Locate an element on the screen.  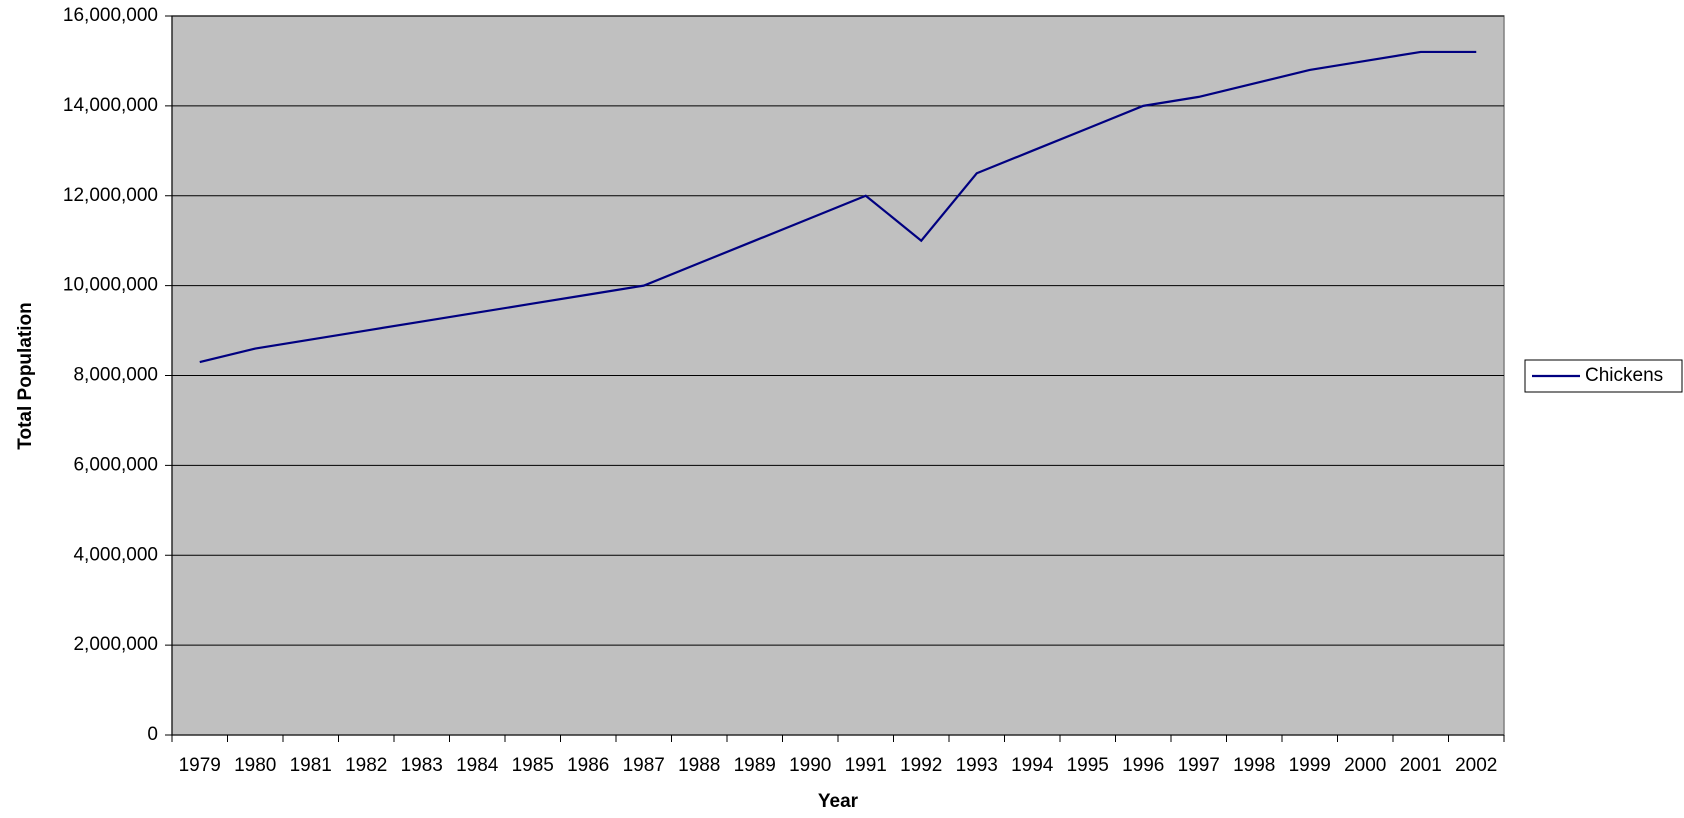
legend-label: Chickens is located at coordinates (1624, 375).